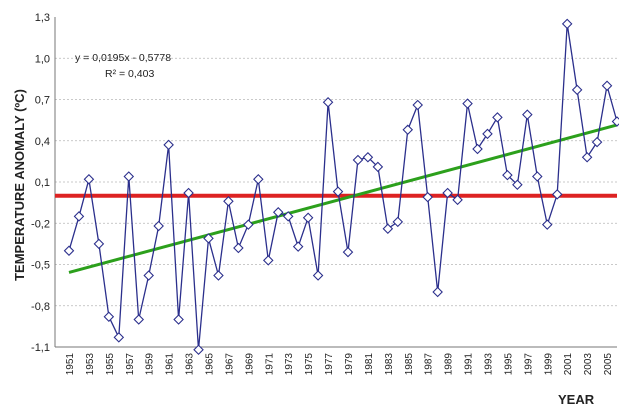  Describe the element at coordinates (229, 364) in the screenshot. I see `x-tick-label: 1967` at that location.